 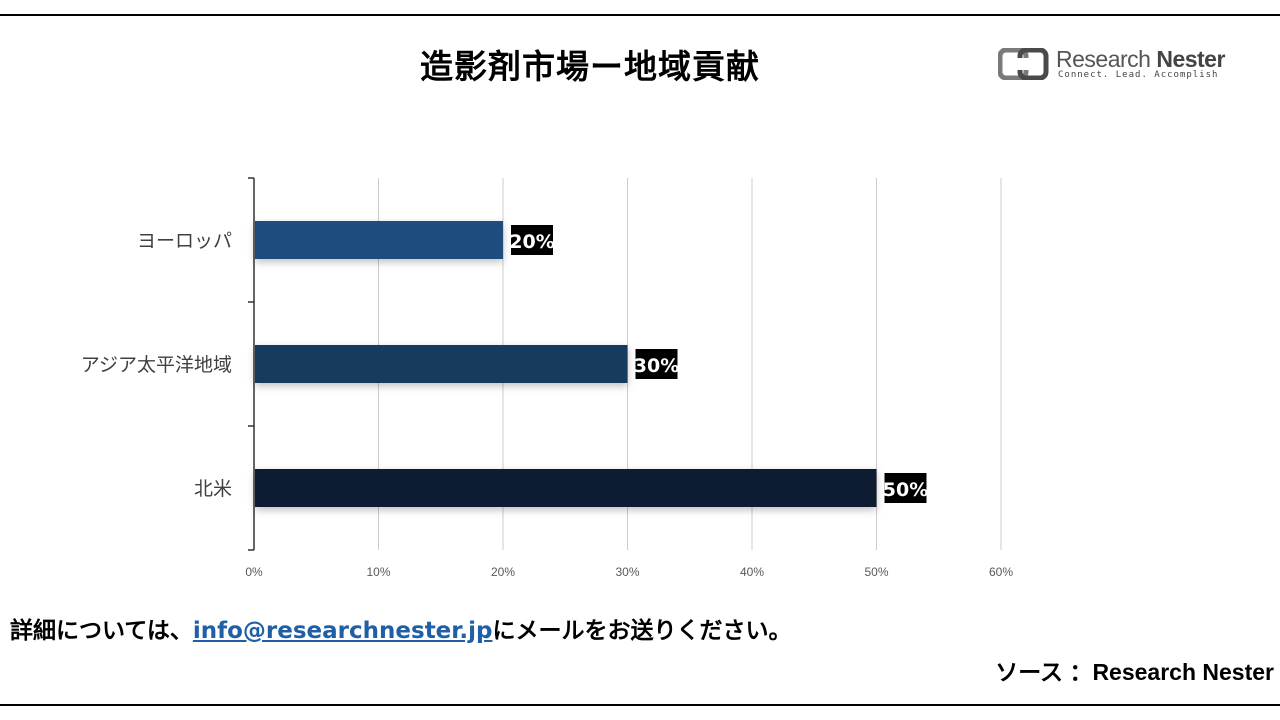 I want to click on logo-name: Research Nester, so click(x=1140, y=59).